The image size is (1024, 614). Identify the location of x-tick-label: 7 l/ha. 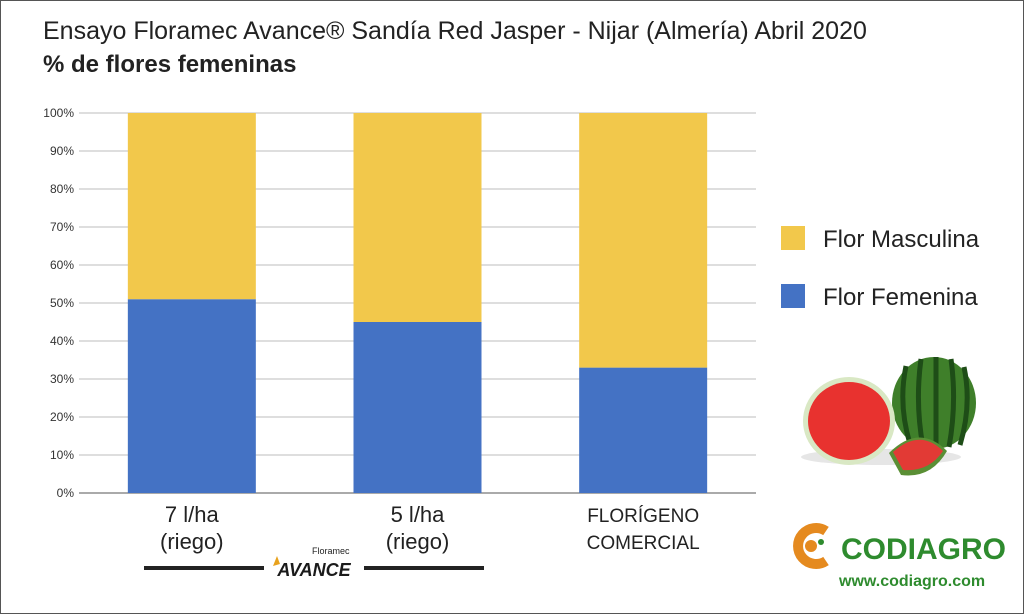
(192, 514).